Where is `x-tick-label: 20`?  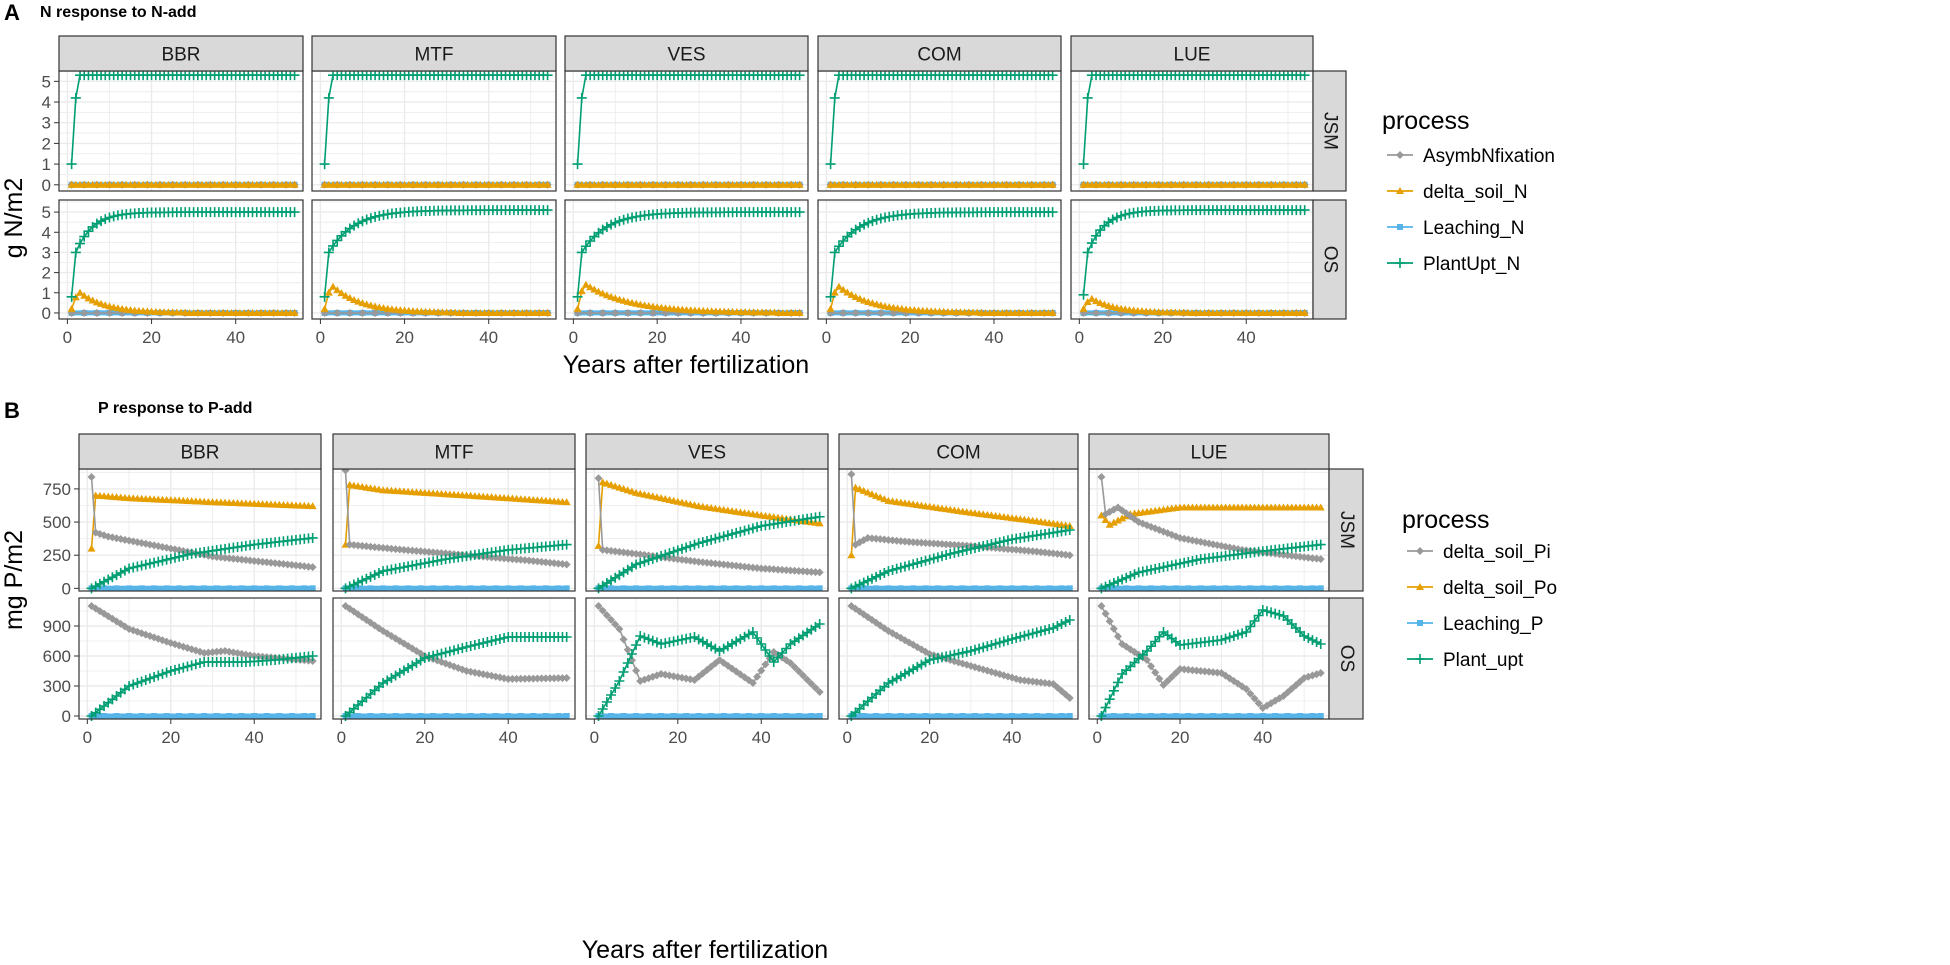 x-tick-label: 20 is located at coordinates (1162, 337).